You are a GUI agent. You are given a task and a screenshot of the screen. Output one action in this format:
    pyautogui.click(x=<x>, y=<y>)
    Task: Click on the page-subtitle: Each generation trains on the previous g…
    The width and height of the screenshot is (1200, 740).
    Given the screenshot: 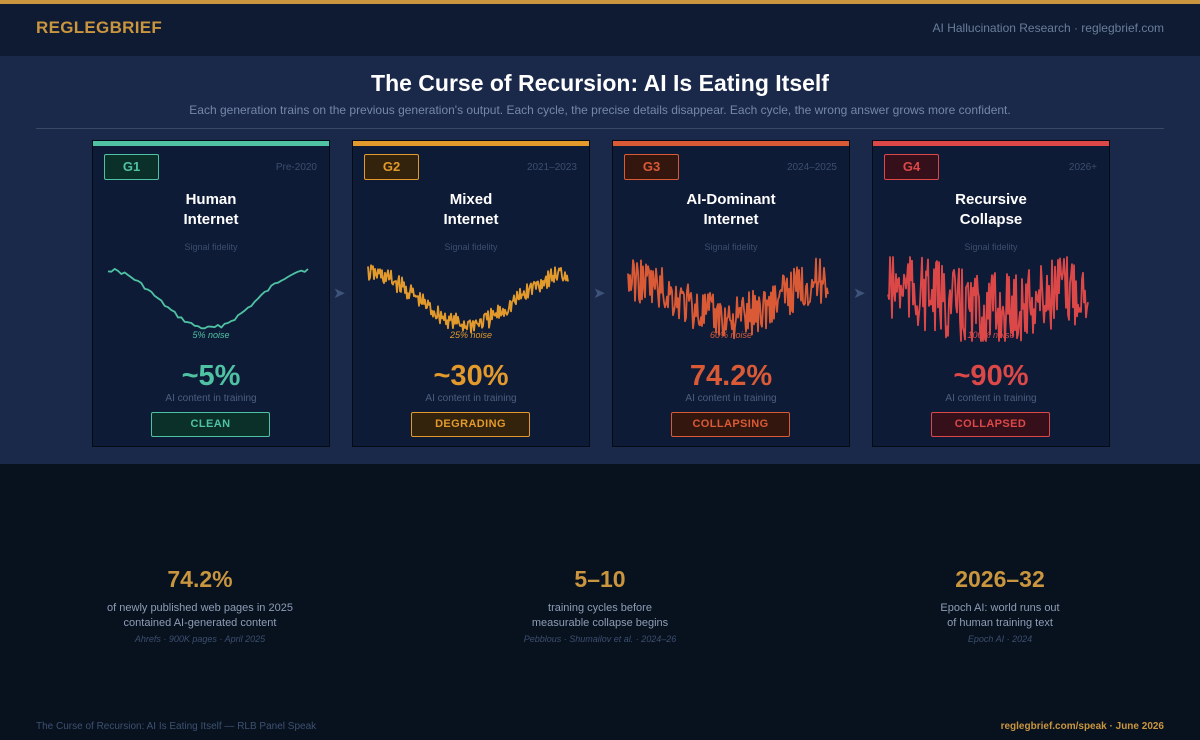 What is the action you would take?
    pyautogui.click(x=600, y=110)
    